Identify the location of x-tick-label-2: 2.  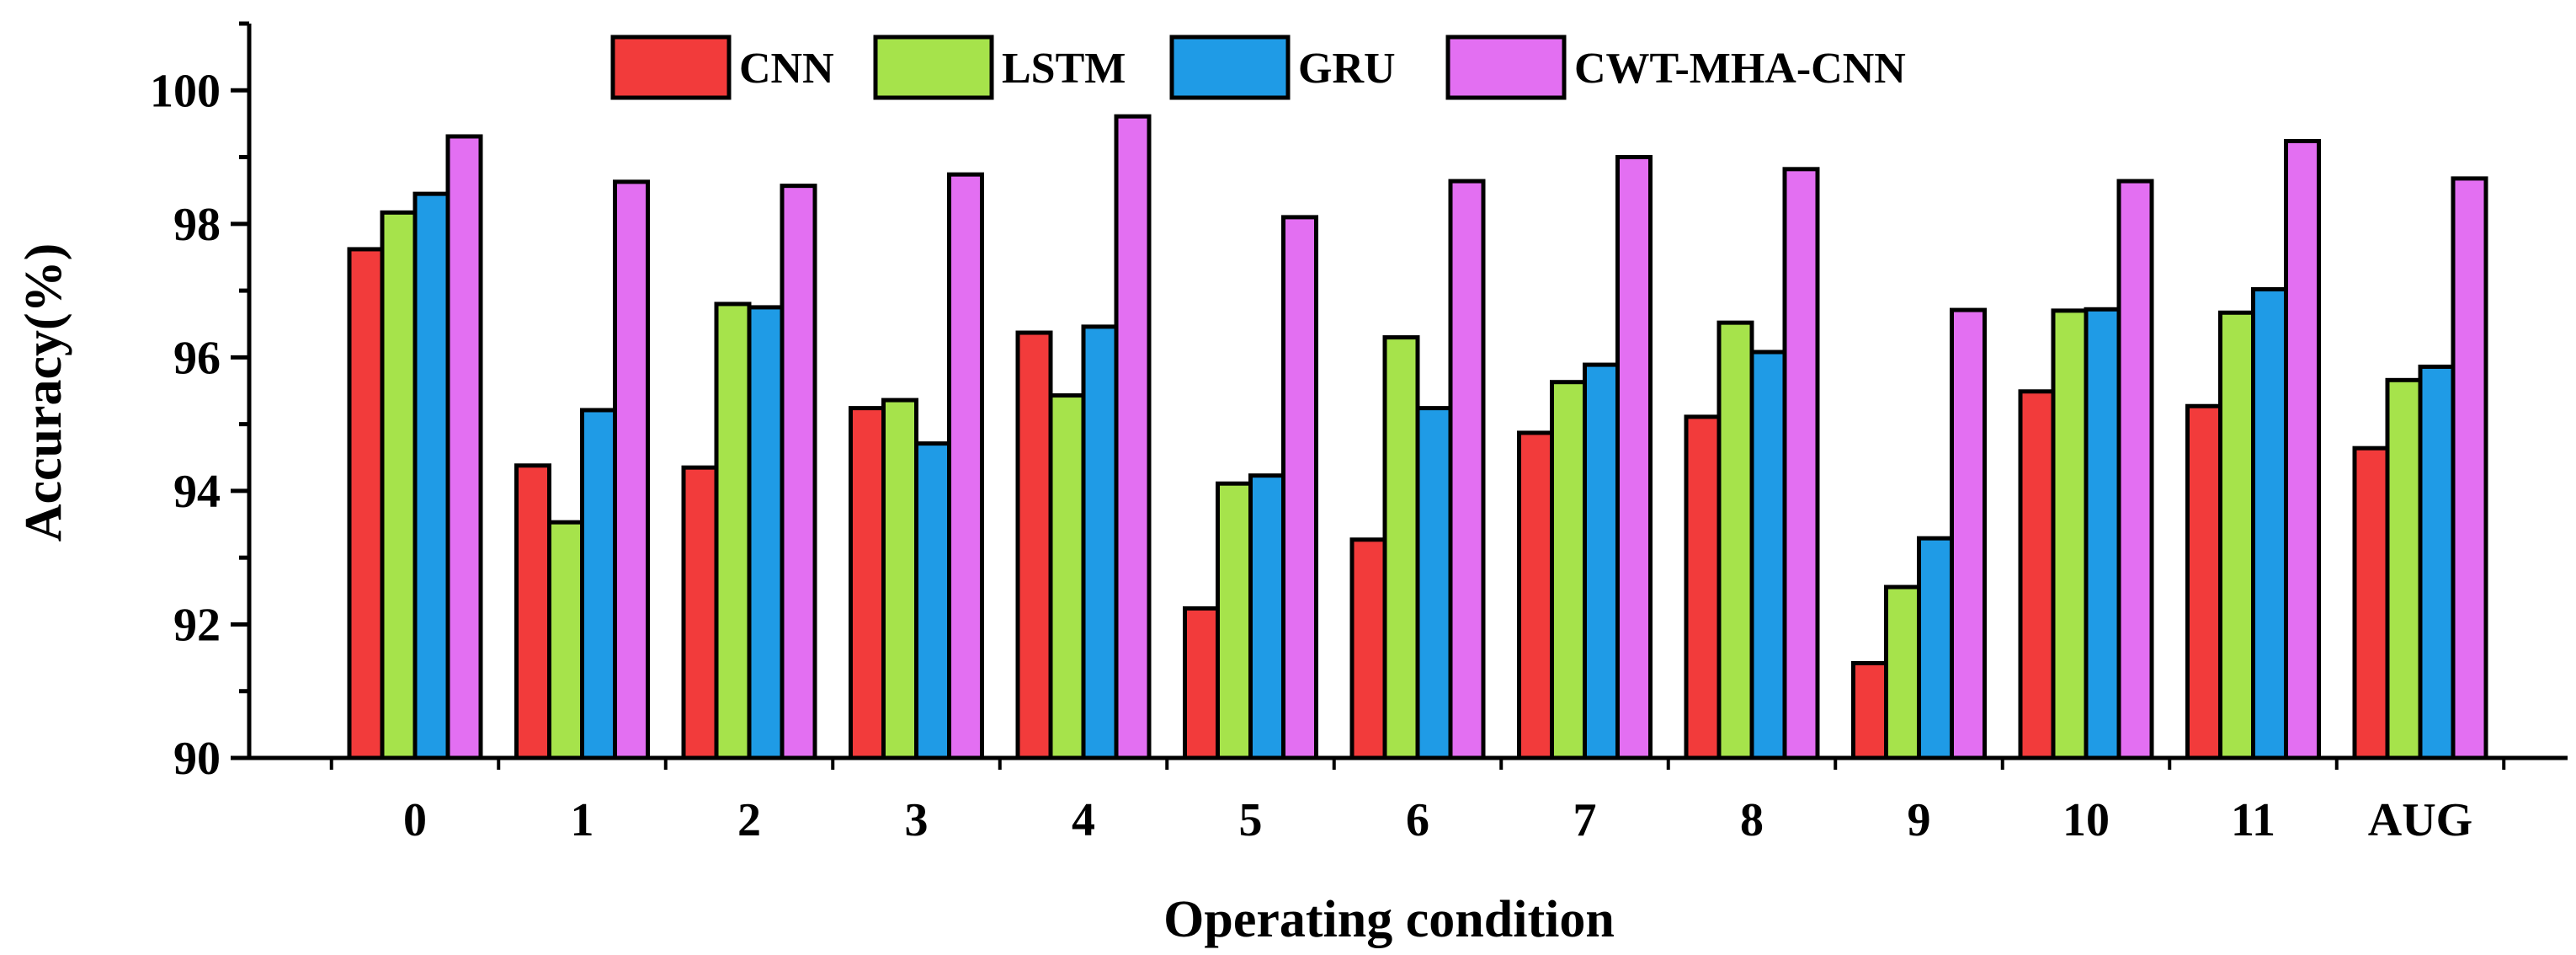
(749, 820).